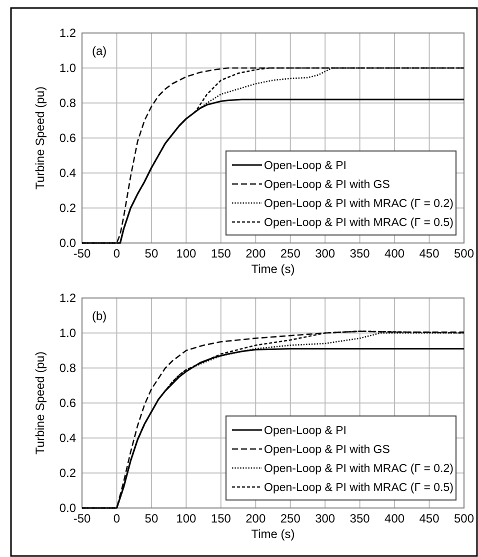 The width and height of the screenshot is (478, 557). Describe the element at coordinates (99, 316) in the screenshot. I see `annotation: (b)` at that location.